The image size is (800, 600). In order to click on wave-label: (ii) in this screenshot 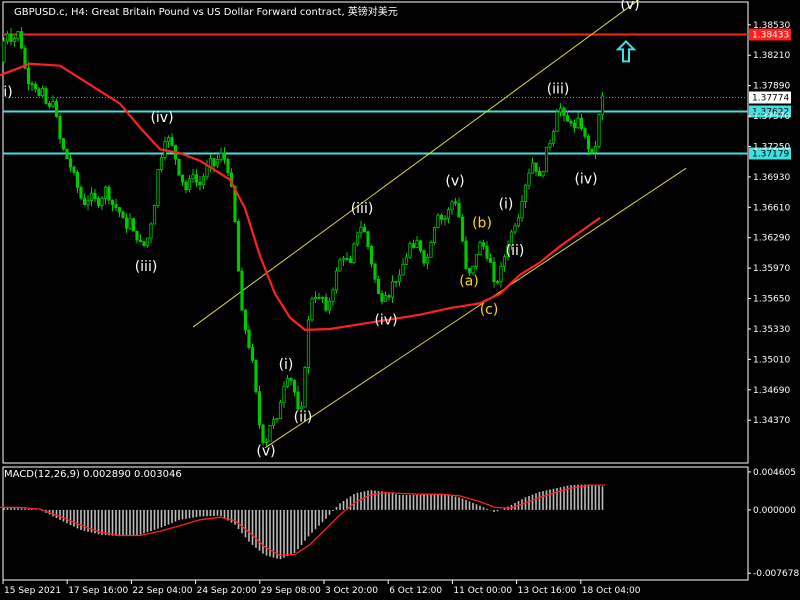, I will do `click(515, 251)`.